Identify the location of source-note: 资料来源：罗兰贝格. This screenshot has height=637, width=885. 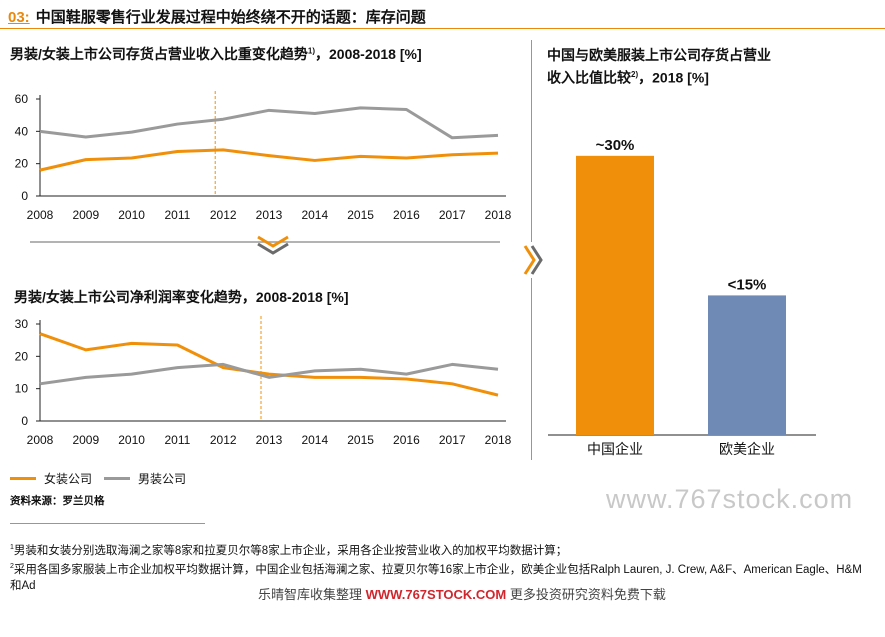
(57, 501).